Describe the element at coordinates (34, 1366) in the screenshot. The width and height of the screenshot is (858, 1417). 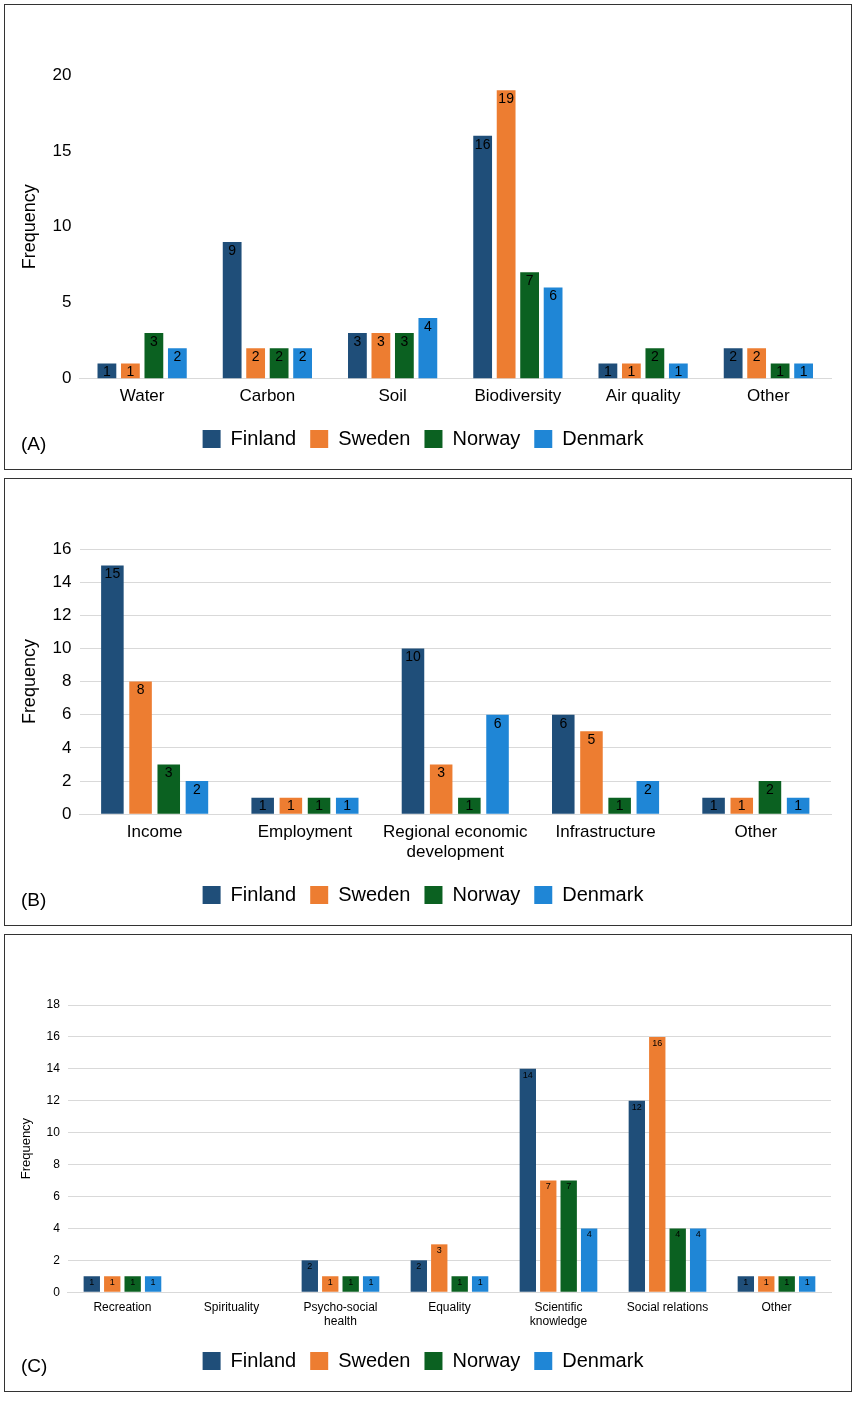
I see `text: (C)` at that location.